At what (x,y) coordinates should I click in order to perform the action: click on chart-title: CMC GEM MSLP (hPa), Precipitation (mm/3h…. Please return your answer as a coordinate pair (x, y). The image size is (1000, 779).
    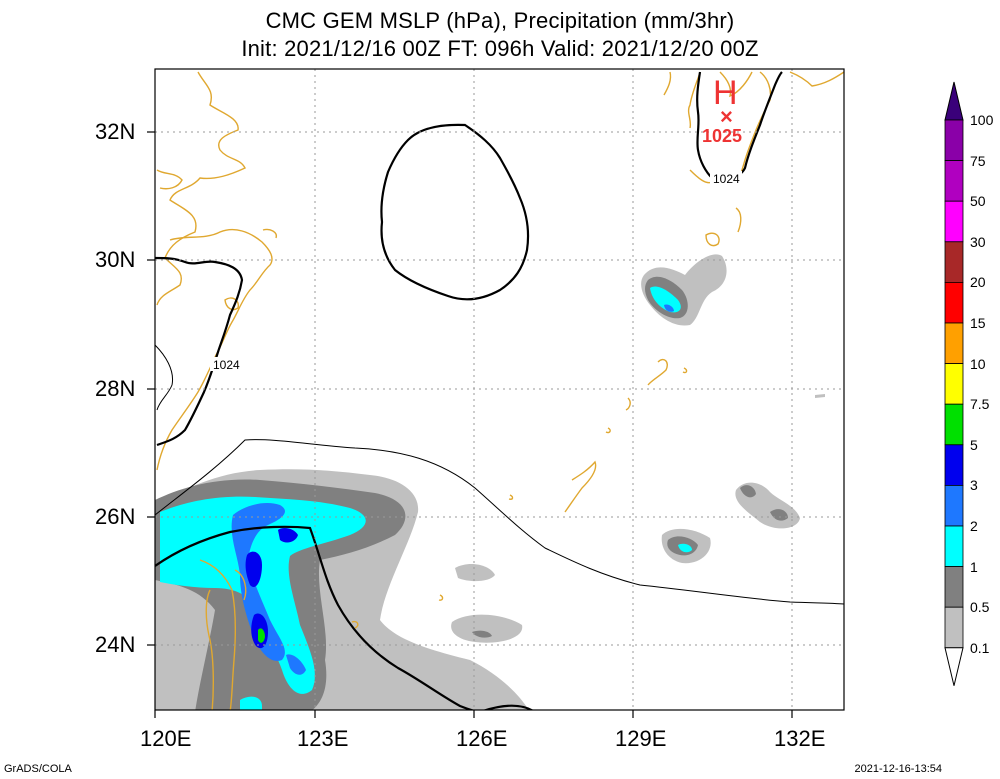
    Looking at the image, I should click on (500, 20).